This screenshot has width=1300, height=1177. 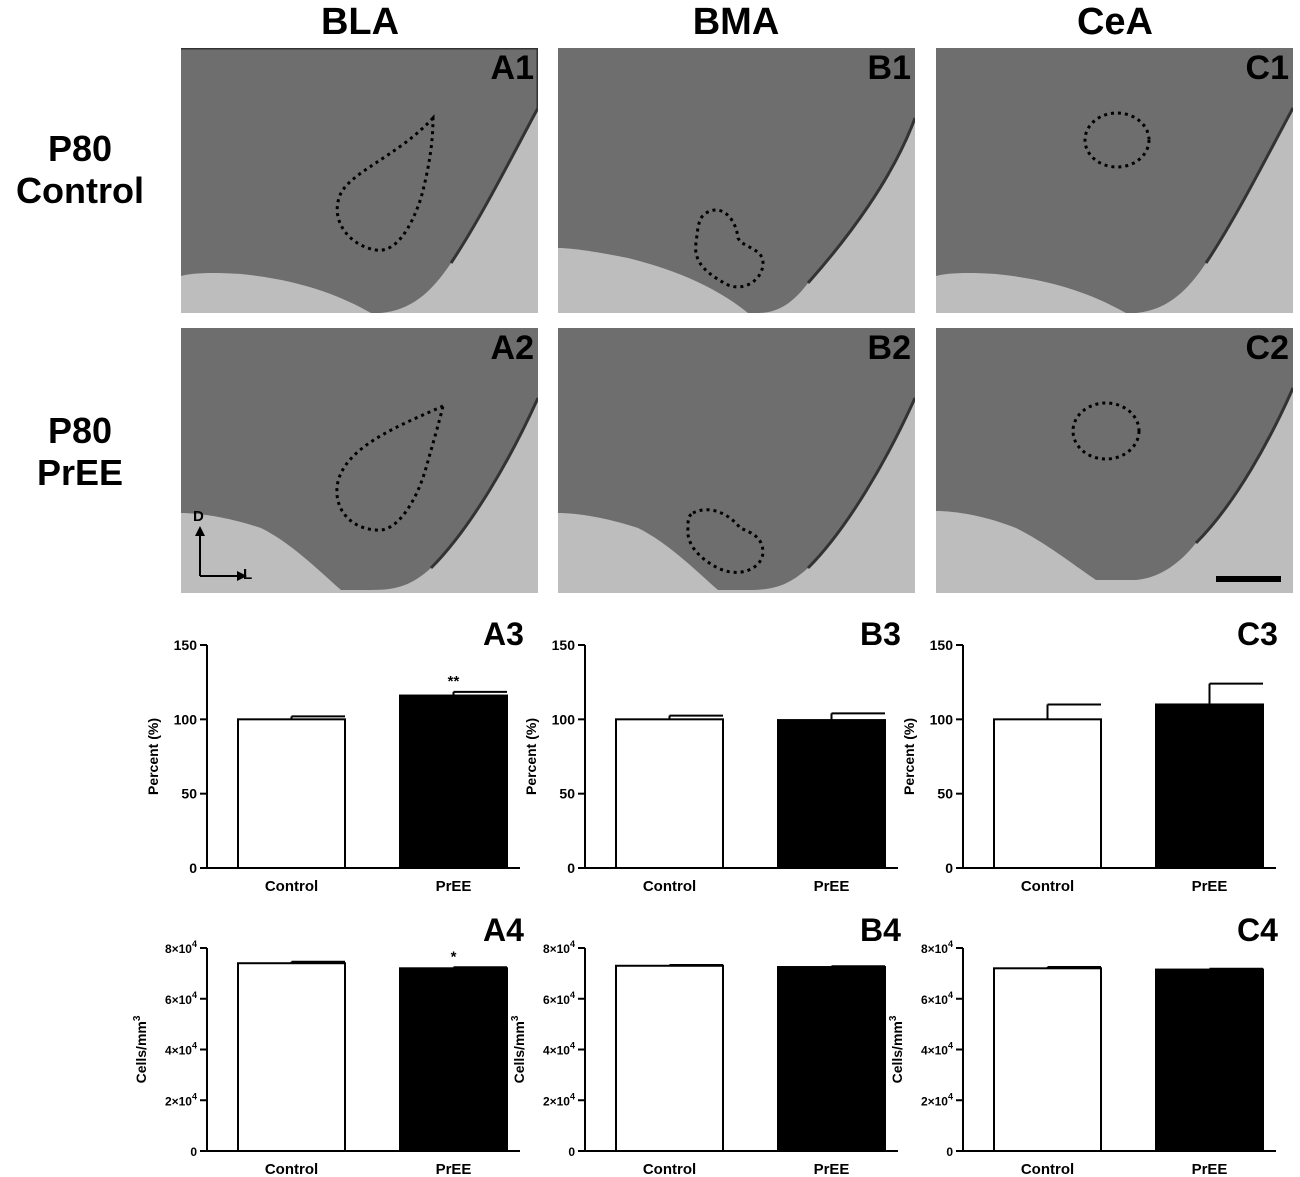 I want to click on bar-chart-a4-significance: *, so click(x=454, y=956).